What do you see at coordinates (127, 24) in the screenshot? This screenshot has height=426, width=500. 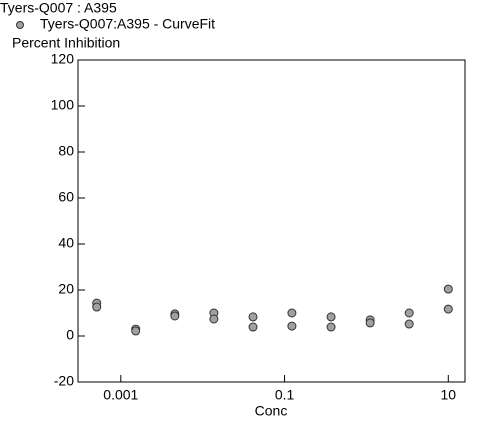 I see `legend-label: Tyers-Q007:A395 - CurveFit` at bounding box center [127, 24].